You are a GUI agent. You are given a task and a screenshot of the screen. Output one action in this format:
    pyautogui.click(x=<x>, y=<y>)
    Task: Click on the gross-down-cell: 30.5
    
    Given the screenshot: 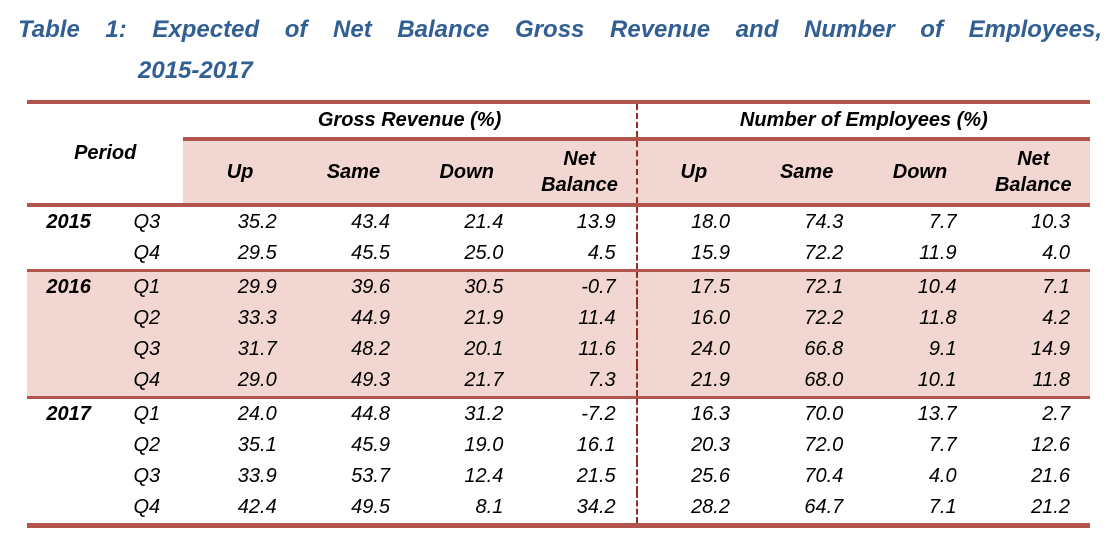 What is the action you would take?
    pyautogui.click(x=467, y=286)
    